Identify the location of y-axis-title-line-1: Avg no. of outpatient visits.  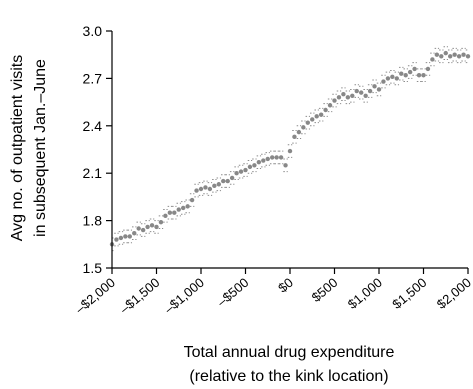
(17, 148).